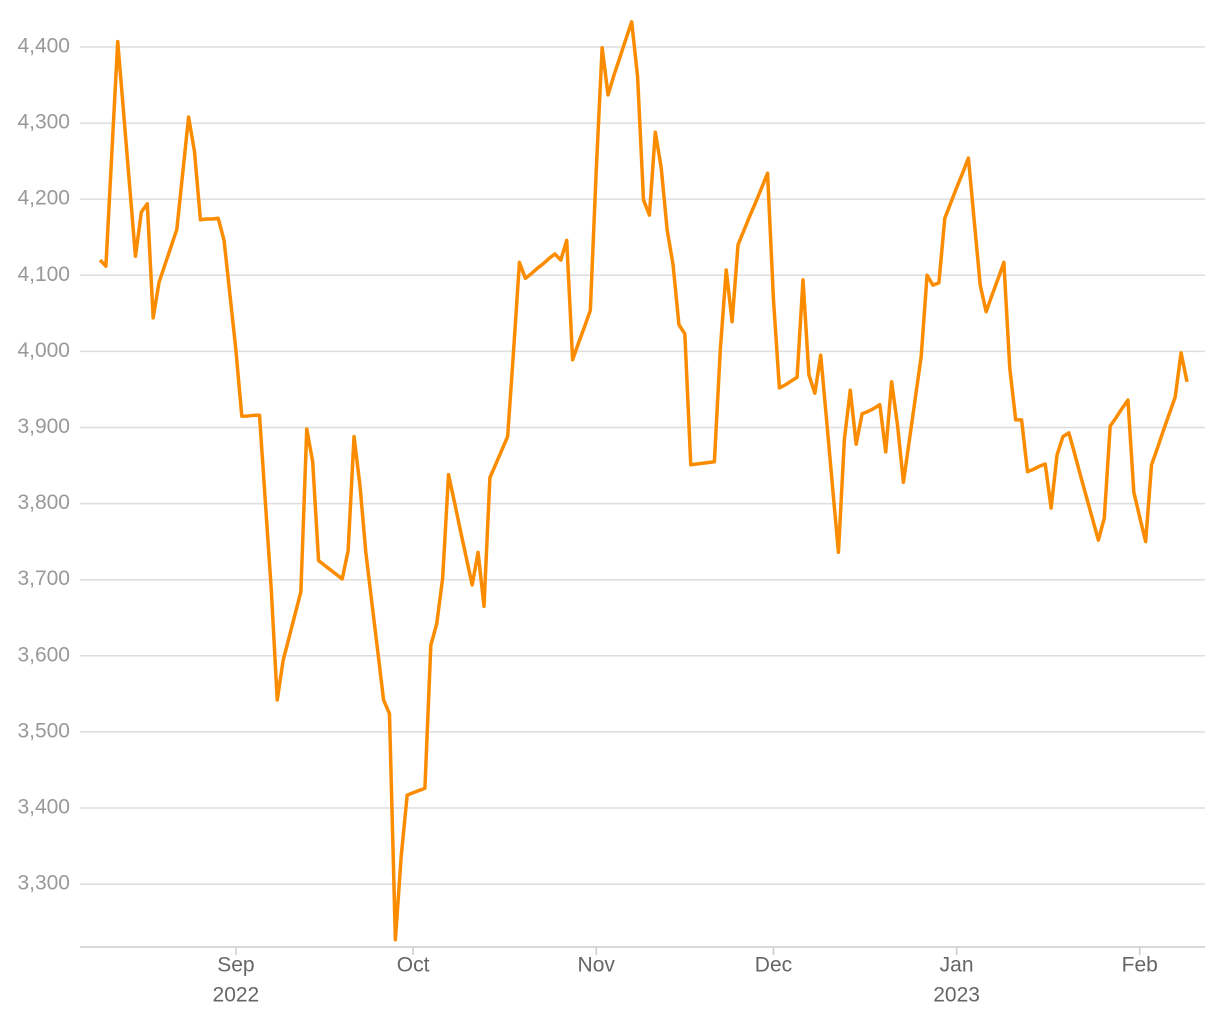 This screenshot has width=1220, height=1020. What do you see at coordinates (956, 995) in the screenshot?
I see `x-year-label: 2023` at bounding box center [956, 995].